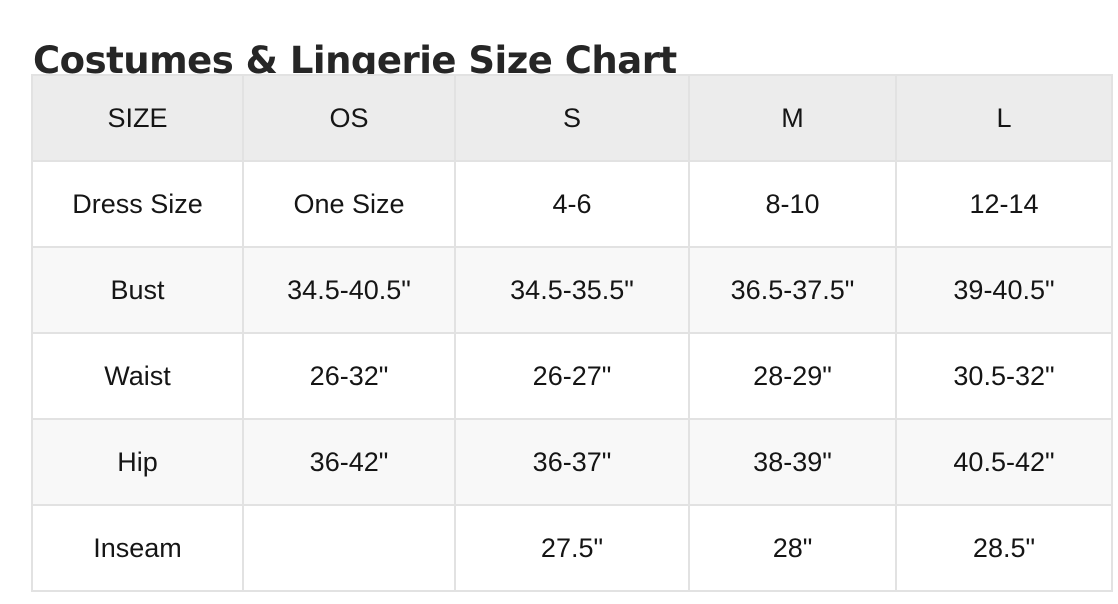  Describe the element at coordinates (1004, 462) in the screenshot. I see `cell: 40.5-42"` at that location.